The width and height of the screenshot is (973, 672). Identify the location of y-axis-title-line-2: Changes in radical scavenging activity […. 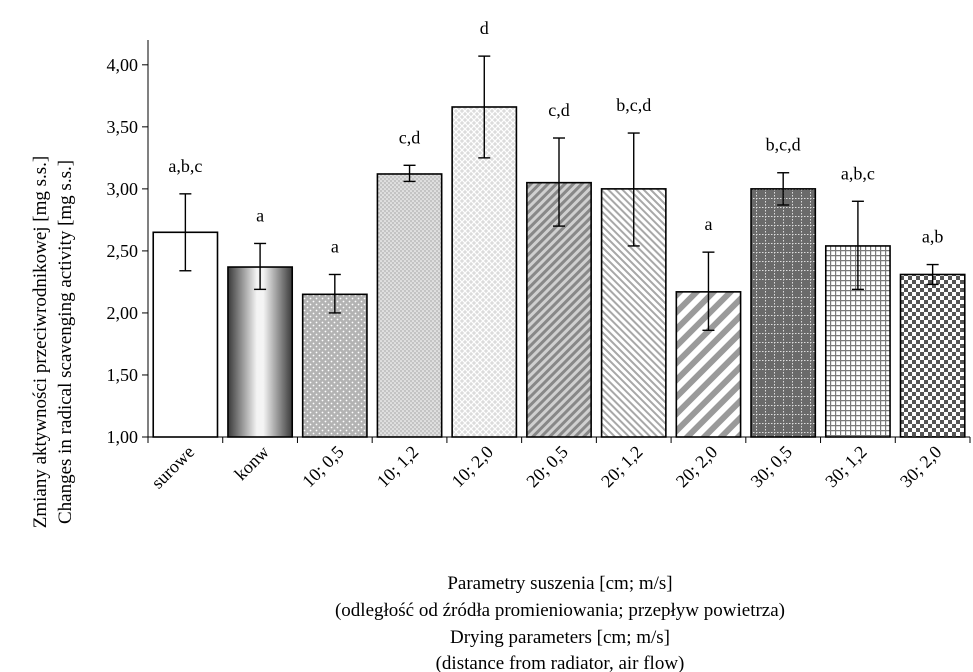
(65, 342).